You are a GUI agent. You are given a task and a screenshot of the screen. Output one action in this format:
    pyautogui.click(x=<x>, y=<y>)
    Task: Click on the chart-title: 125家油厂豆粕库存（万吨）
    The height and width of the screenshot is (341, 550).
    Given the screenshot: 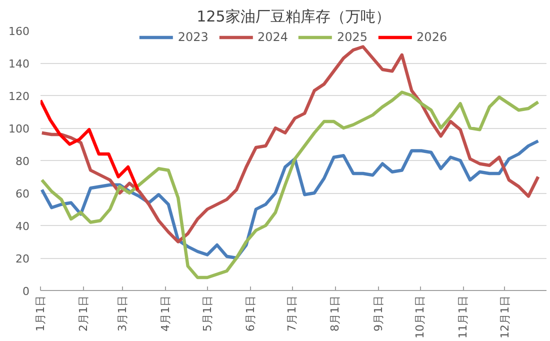 What is the action you would take?
    pyautogui.click(x=293, y=17)
    